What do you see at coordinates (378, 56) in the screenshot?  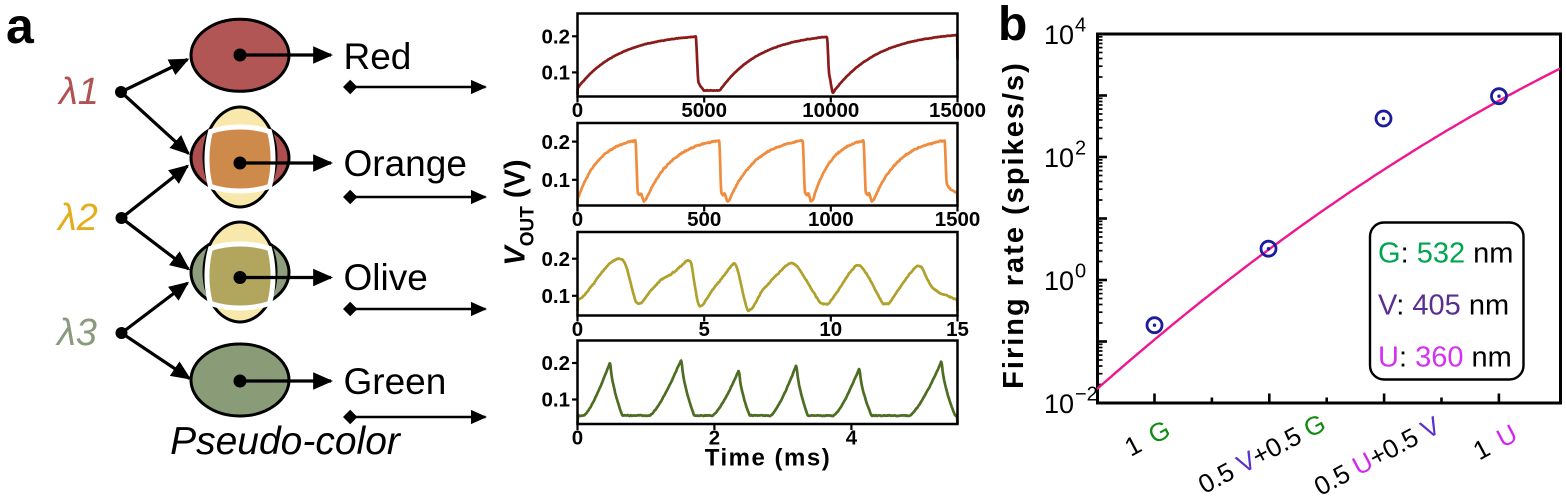 I see `svg-text: Red` at bounding box center [378, 56].